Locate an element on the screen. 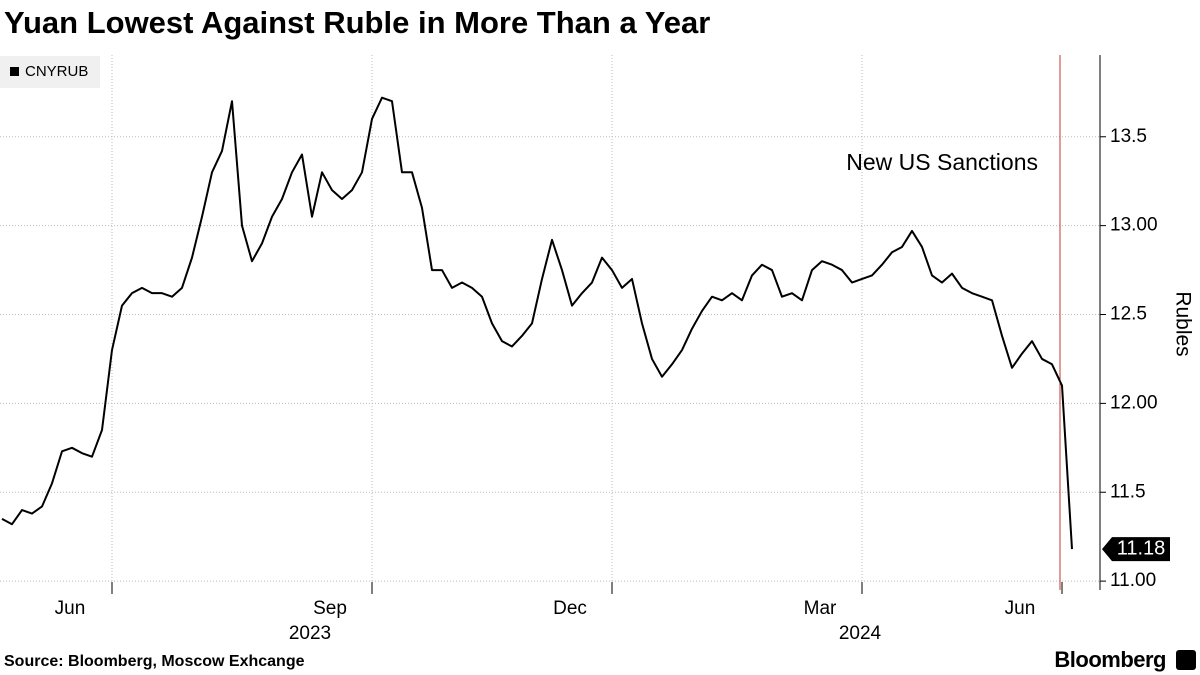 The height and width of the screenshot is (675, 1200). legend-swatch is located at coordinates (14, 71).